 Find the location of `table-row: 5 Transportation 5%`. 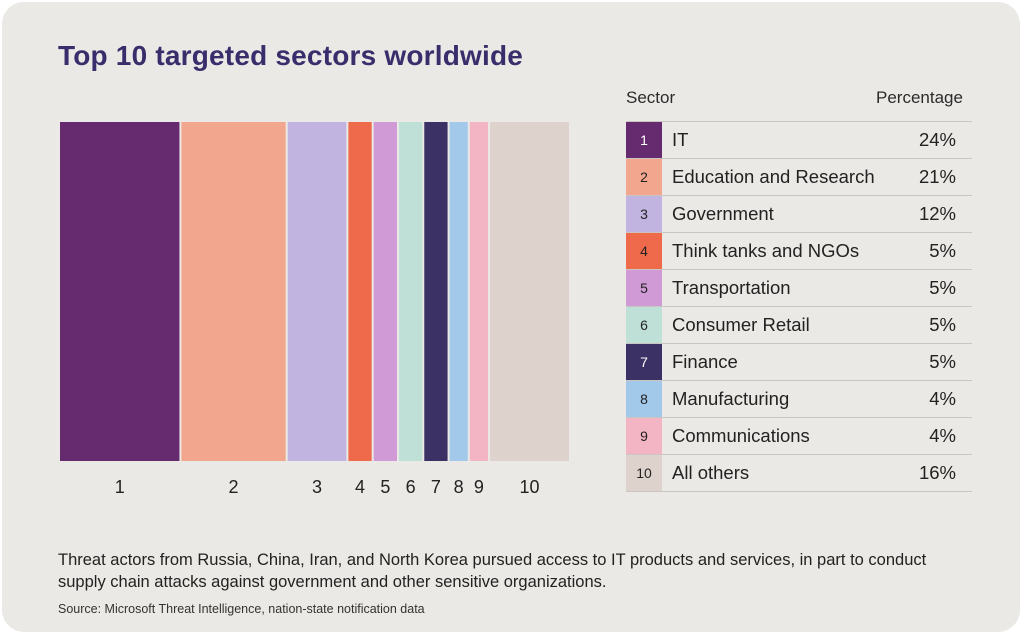

table-row: 5 Transportation 5% is located at coordinates (799, 288).